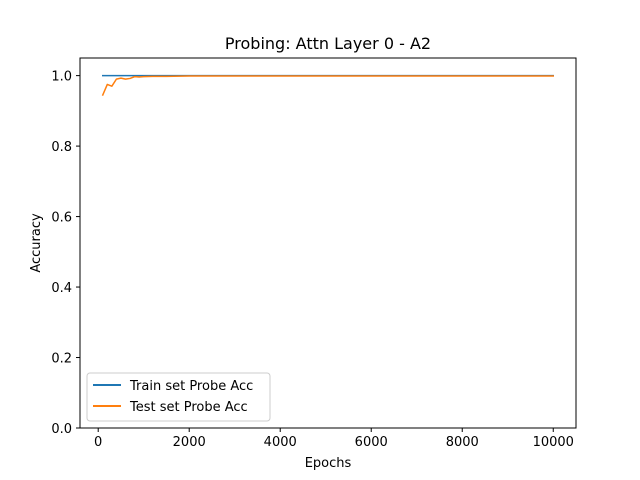 Image resolution: width=640 pixels, height=480 pixels. Describe the element at coordinates (61, 429) in the screenshot. I see `y-tick-label: 0.0` at that location.